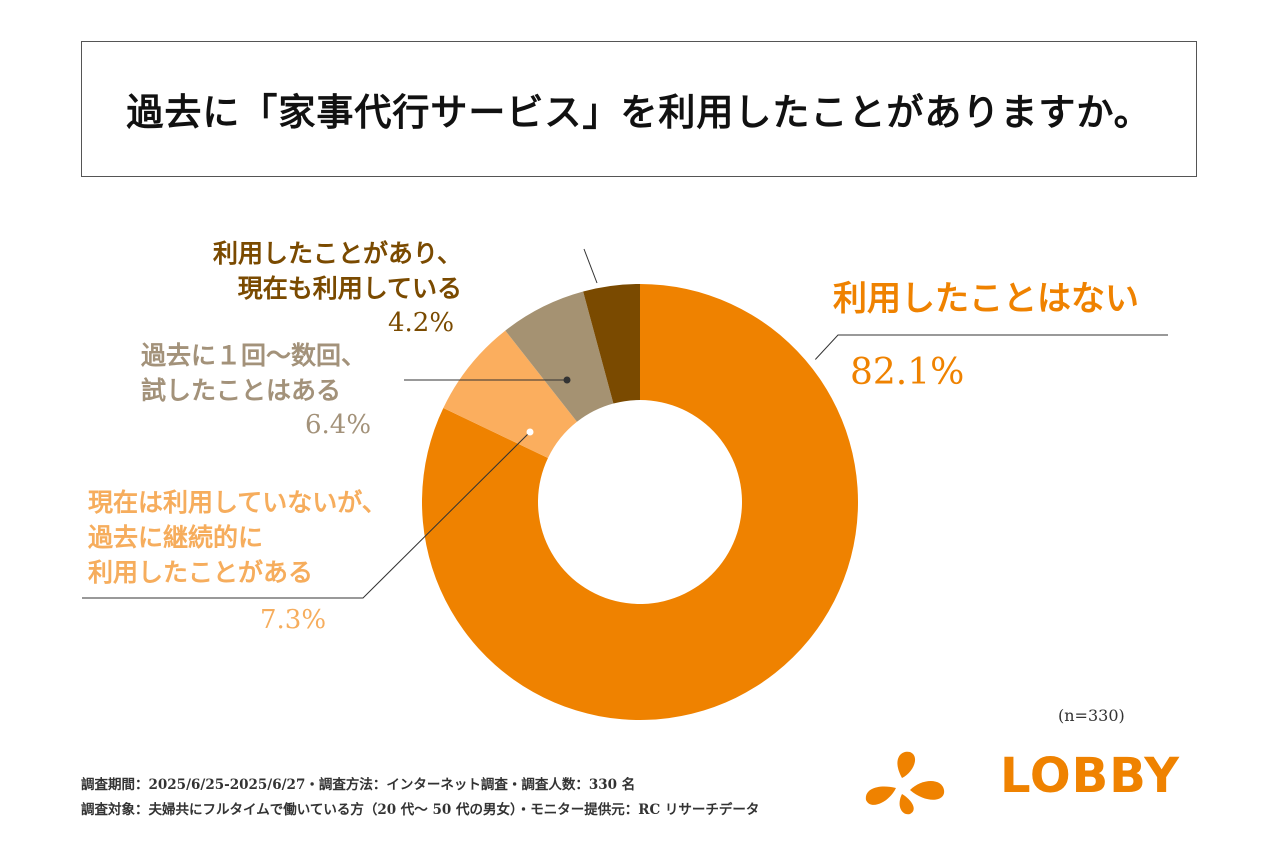 This screenshot has width=1280, height=853. I want to click on title-box: 過去に「家事代行サービス」を利用したことがありますか。, so click(639, 109).